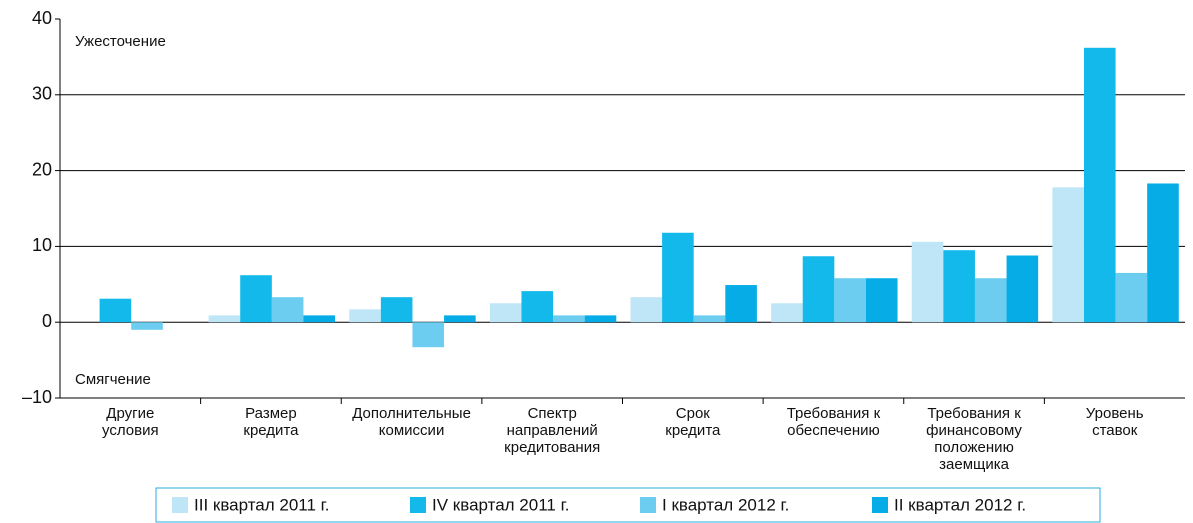 The width and height of the screenshot is (1193, 523). I want to click on y-tick-label: 0, so click(47, 321).